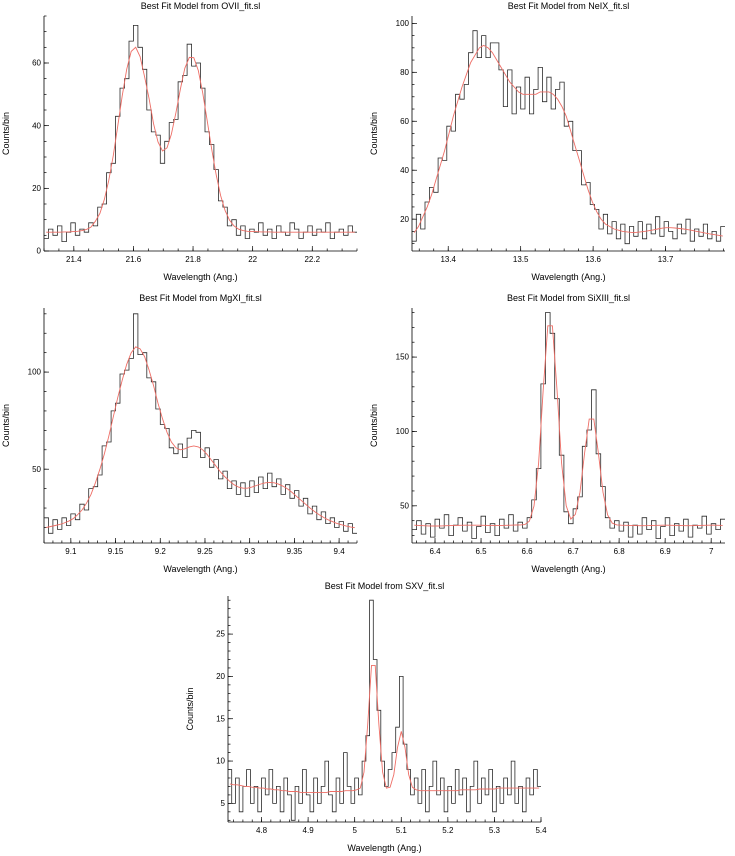 The width and height of the screenshot is (735, 856). I want to click on y-tick-label: 80, so click(404, 72).